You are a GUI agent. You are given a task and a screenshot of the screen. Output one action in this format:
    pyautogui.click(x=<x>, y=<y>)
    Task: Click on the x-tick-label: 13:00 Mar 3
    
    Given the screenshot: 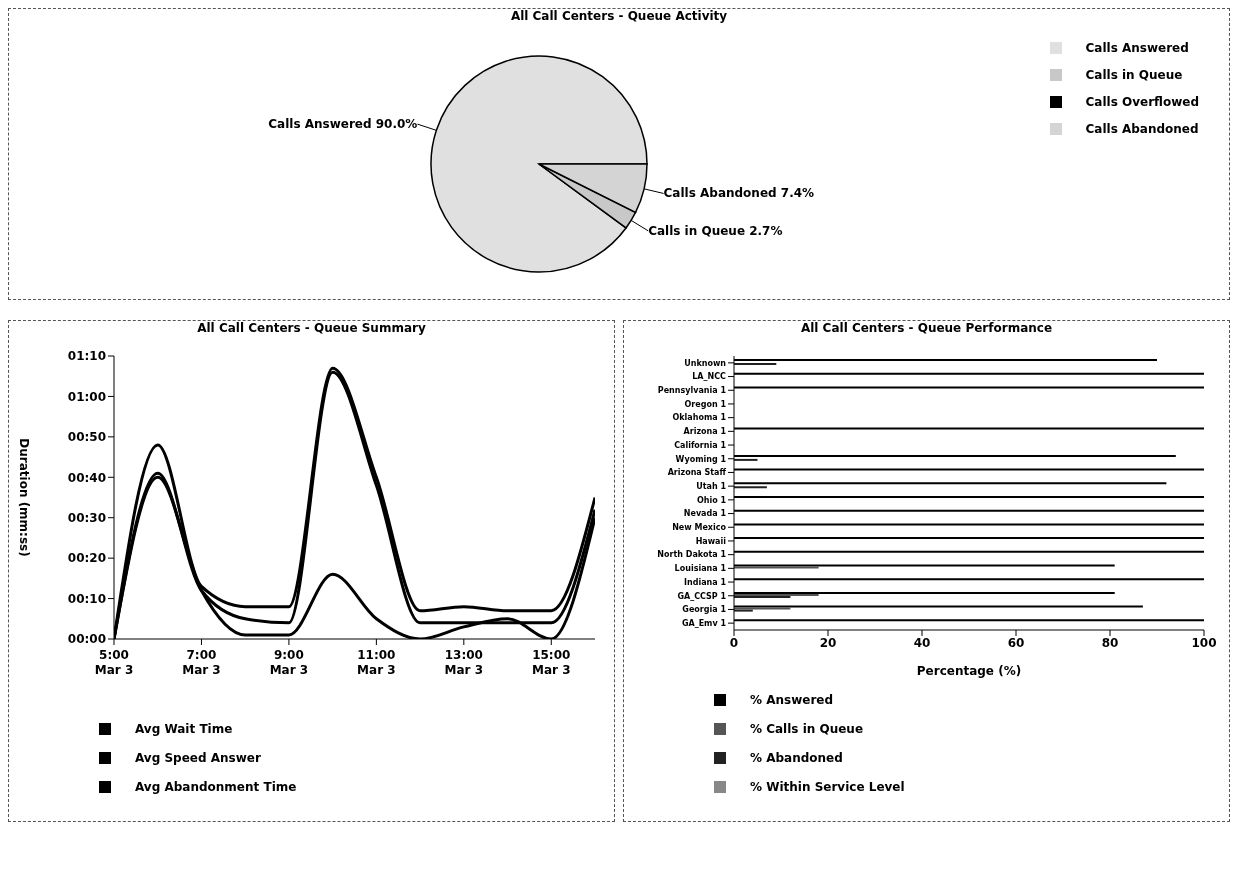 What is the action you would take?
    pyautogui.click(x=464, y=662)
    